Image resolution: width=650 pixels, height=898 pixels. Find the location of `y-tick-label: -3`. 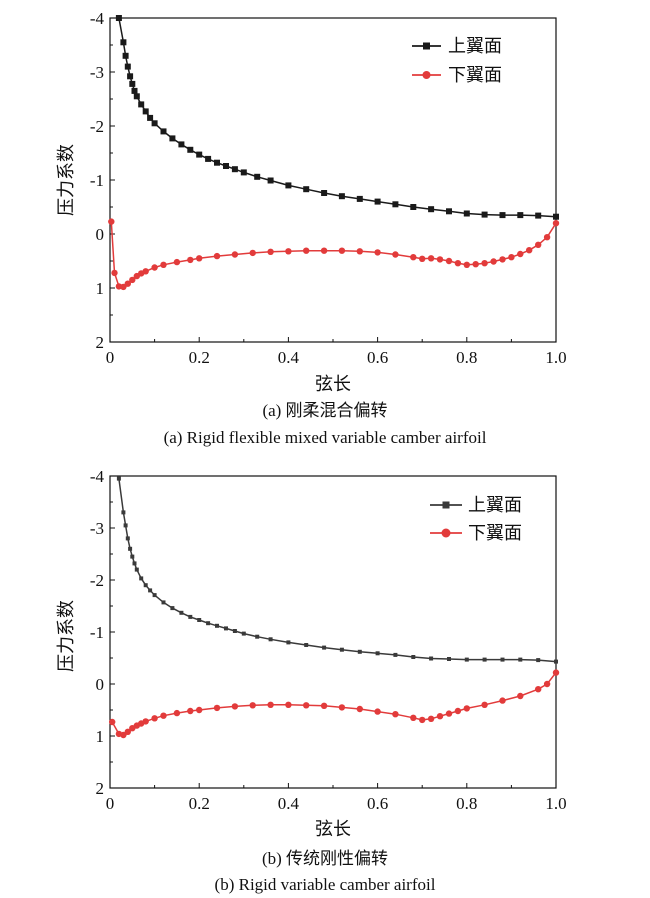

y-tick-label: -3 is located at coordinates (97, 528).